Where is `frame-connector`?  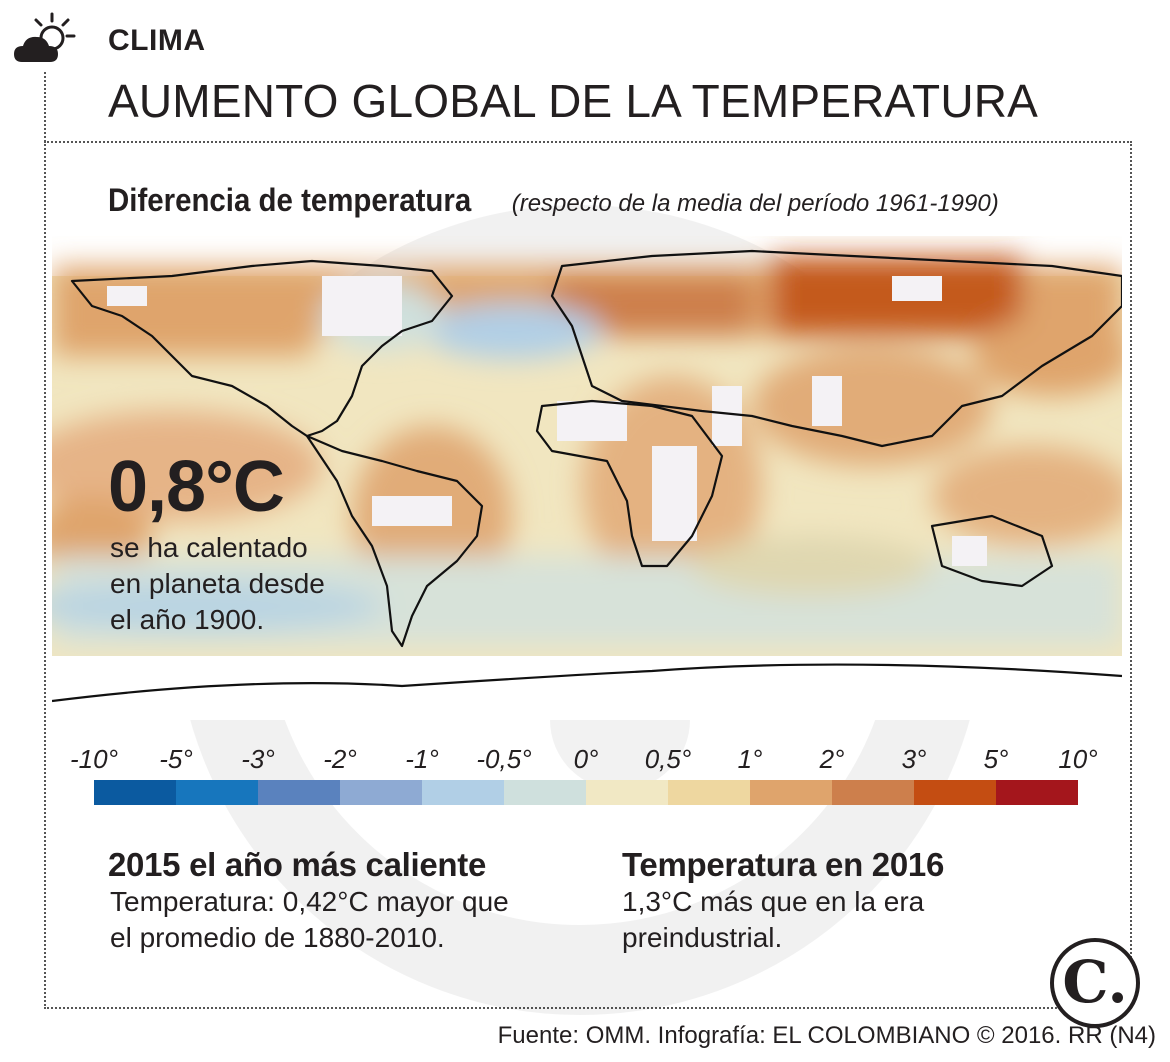
frame-connector is located at coordinates (45, 107).